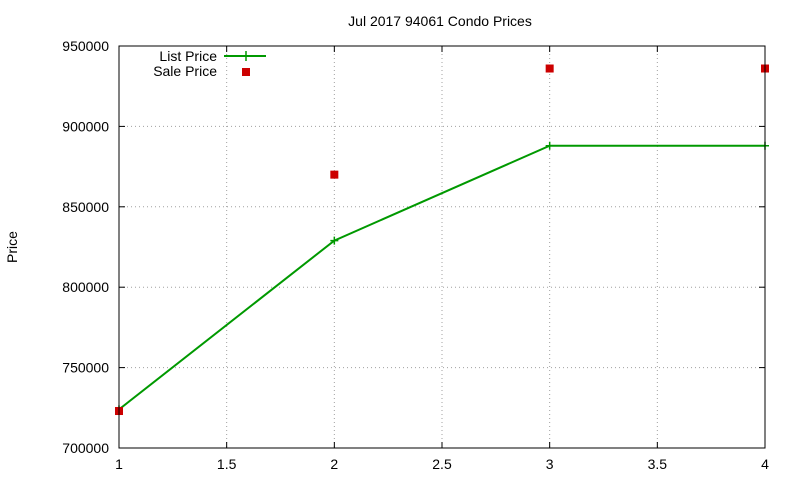  I want to click on legend: List Price Sale Price, so click(209, 63).